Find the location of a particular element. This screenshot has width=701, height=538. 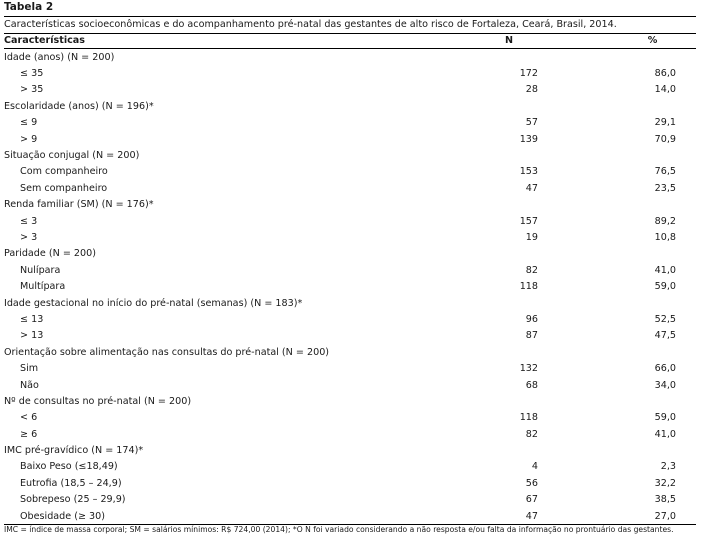

row-n-value: 82 is located at coordinates (531, 434).